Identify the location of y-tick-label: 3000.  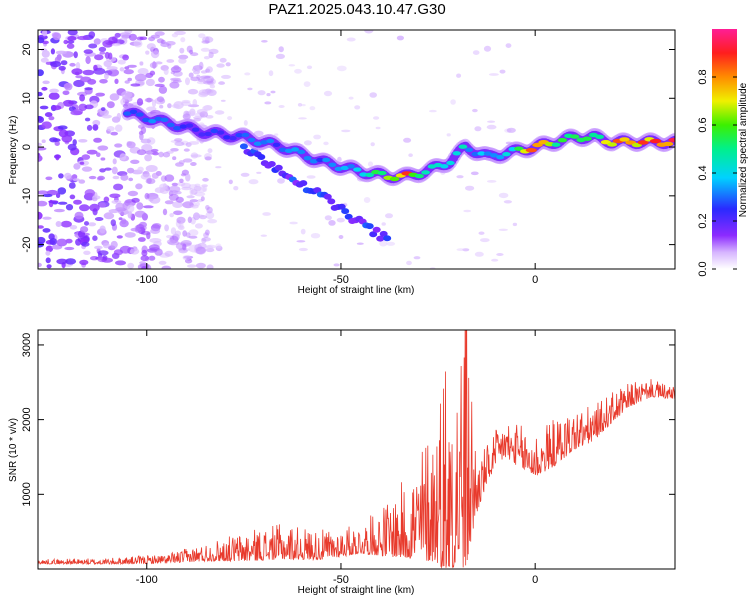
(27, 345).